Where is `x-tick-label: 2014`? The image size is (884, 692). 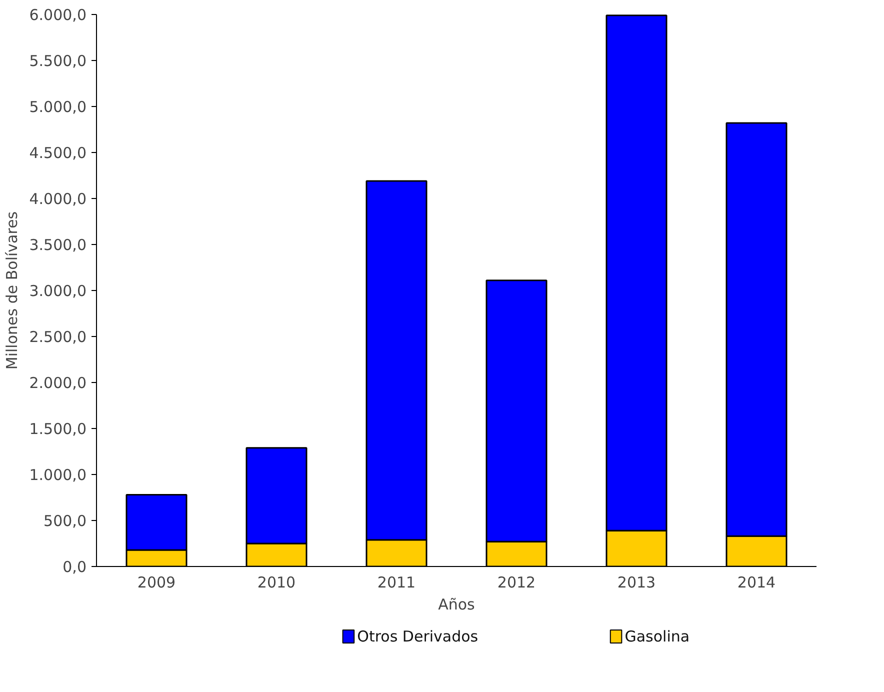 x-tick-label: 2014 is located at coordinates (756, 583).